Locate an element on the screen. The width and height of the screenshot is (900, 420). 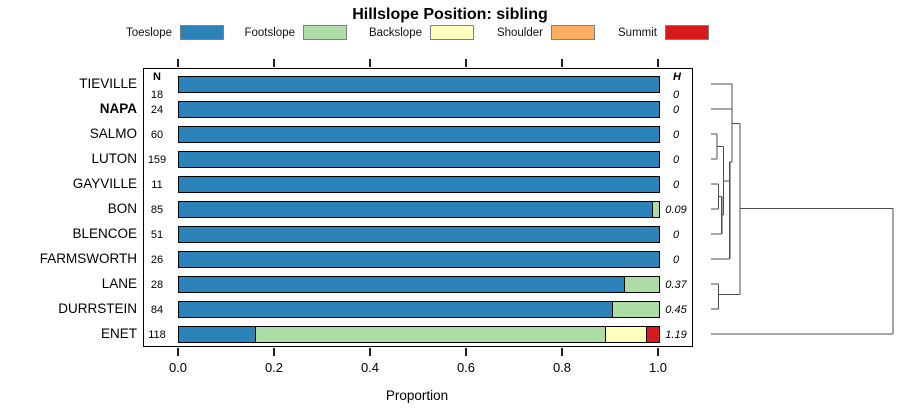
n-column-header: N is located at coordinates (157, 77).